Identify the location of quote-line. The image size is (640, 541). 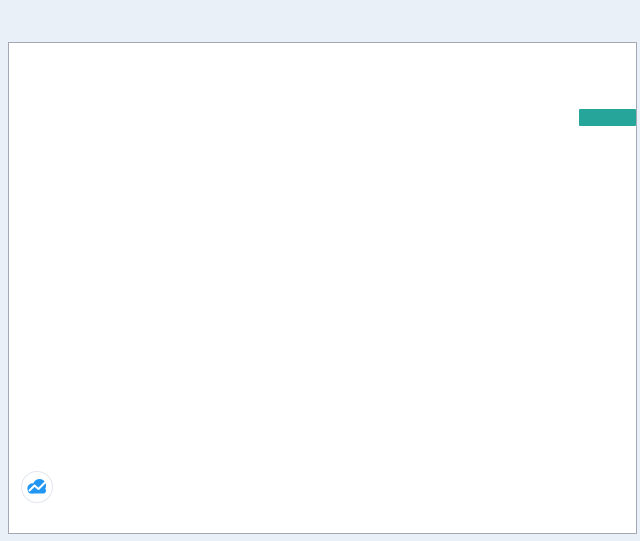
(36, 26).